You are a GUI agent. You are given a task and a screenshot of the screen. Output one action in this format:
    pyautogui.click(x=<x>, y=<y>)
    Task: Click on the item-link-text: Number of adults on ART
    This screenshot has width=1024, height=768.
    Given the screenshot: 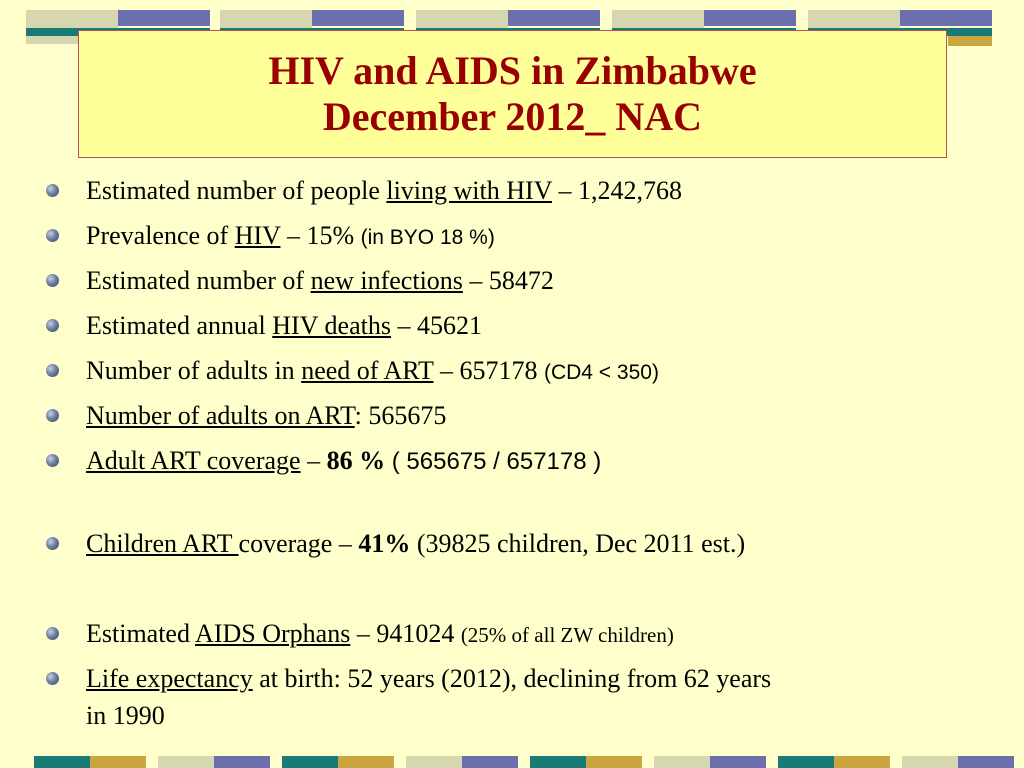 What is the action you would take?
    pyautogui.click(x=220, y=415)
    